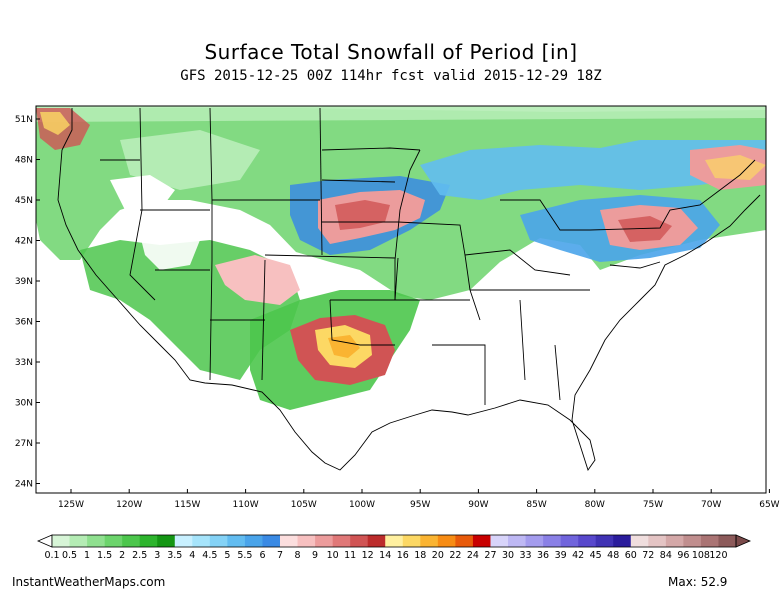 This screenshot has height=589, width=782. What do you see at coordinates (262, 555) in the screenshot?
I see `colorbar-label: 6` at bounding box center [262, 555].